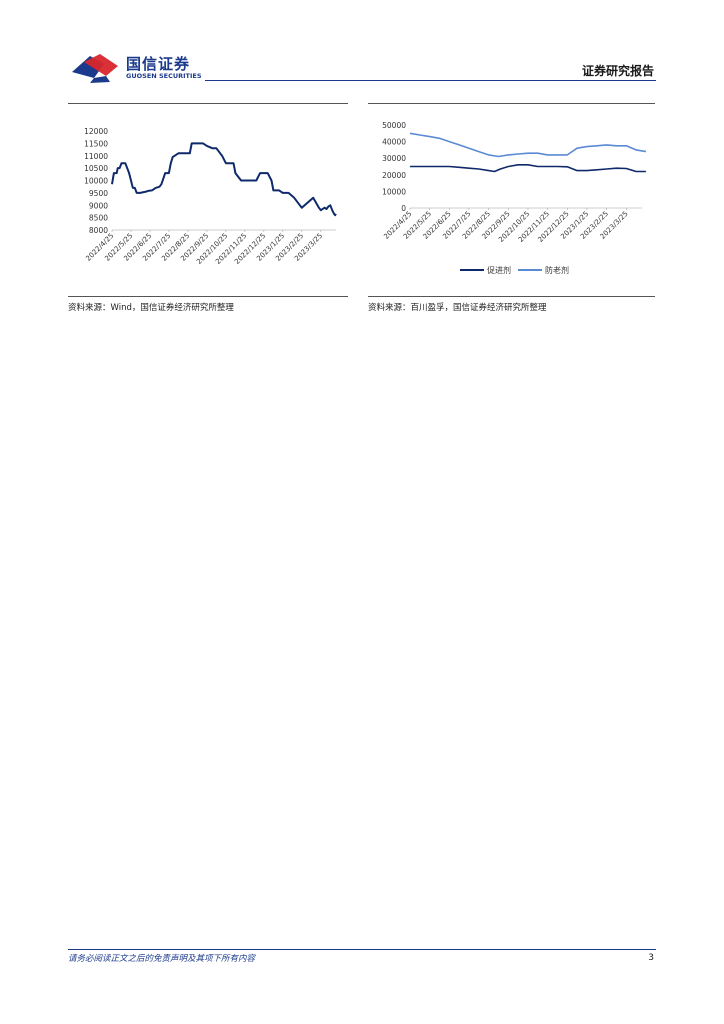 The width and height of the screenshot is (724, 1024). What do you see at coordinates (557, 270) in the screenshot?
I see `legend-label: 防老剂` at bounding box center [557, 270].